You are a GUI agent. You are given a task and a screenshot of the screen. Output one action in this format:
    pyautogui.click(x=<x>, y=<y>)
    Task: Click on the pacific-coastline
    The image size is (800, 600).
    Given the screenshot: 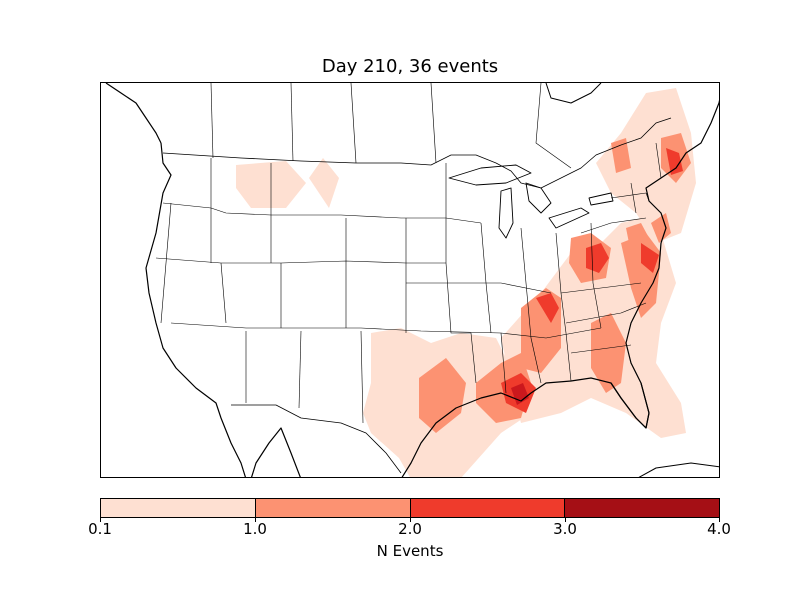 What is the action you would take?
    pyautogui.click(x=196, y=309)
    